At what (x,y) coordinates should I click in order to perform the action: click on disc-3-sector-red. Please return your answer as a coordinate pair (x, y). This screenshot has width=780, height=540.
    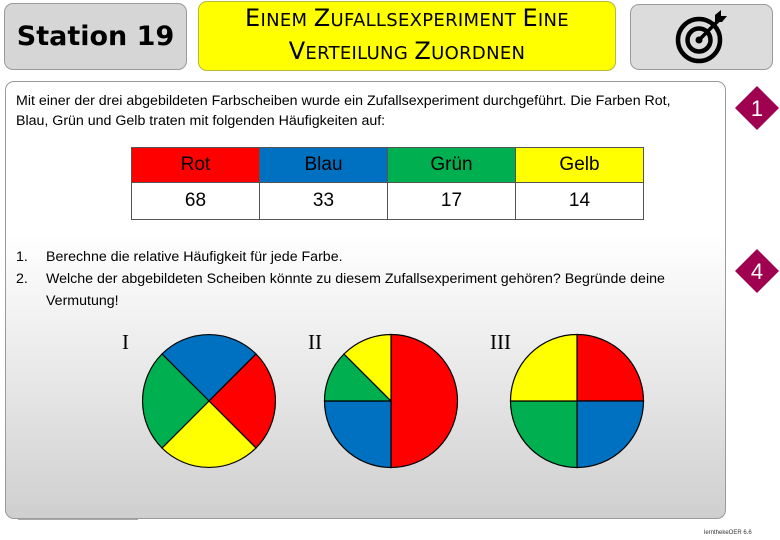
    Looking at the image, I should click on (610, 367).